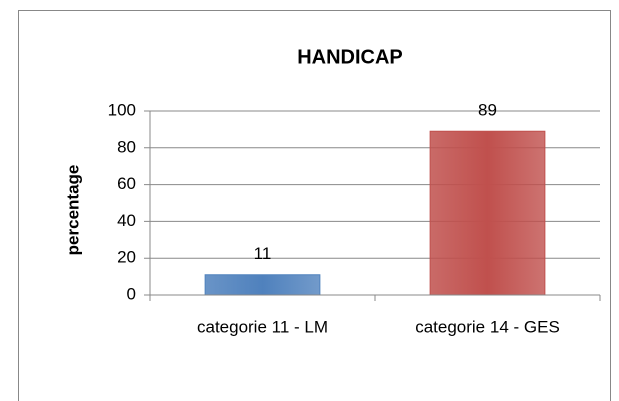 This screenshot has height=401, width=619. I want to click on x-tick-label: categorie 11 - LM, so click(262, 326).